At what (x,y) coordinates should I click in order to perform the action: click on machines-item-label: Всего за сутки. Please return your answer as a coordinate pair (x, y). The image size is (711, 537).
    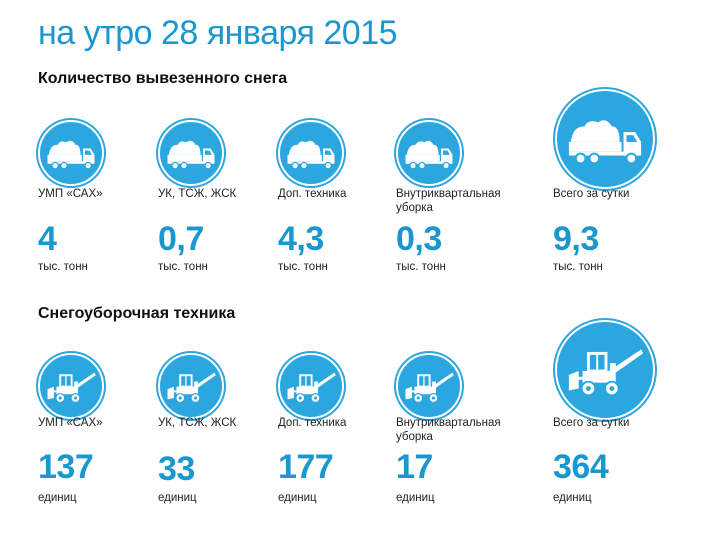
    Looking at the image, I should click on (591, 423).